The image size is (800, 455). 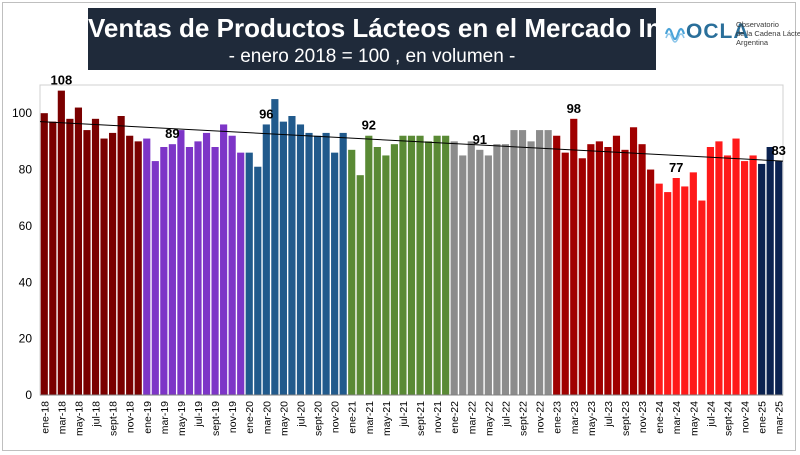 What do you see at coordinates (250, 417) in the screenshot?
I see `x-tick-label: ene-20` at bounding box center [250, 417].